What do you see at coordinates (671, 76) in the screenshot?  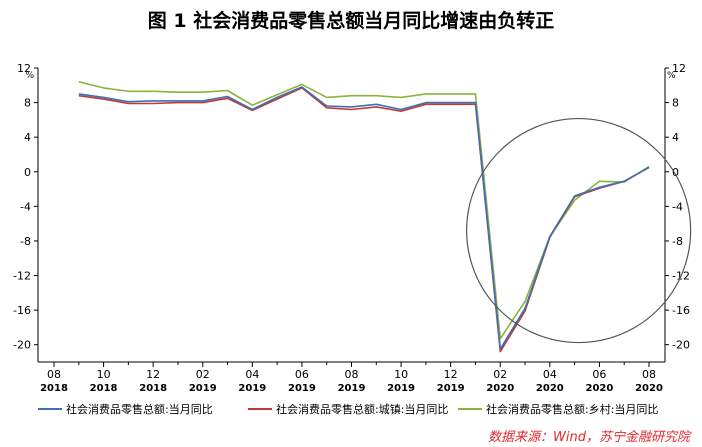 I see `y-unit-right: %` at bounding box center [671, 76].